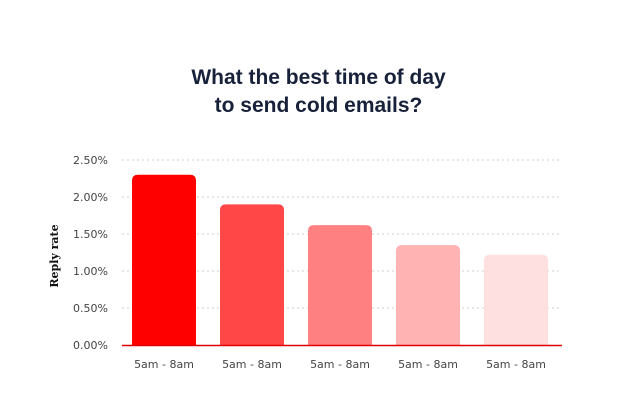 This screenshot has height=413, width=637. I want to click on chart-title-line-2: to send cold emails?, so click(318, 105).